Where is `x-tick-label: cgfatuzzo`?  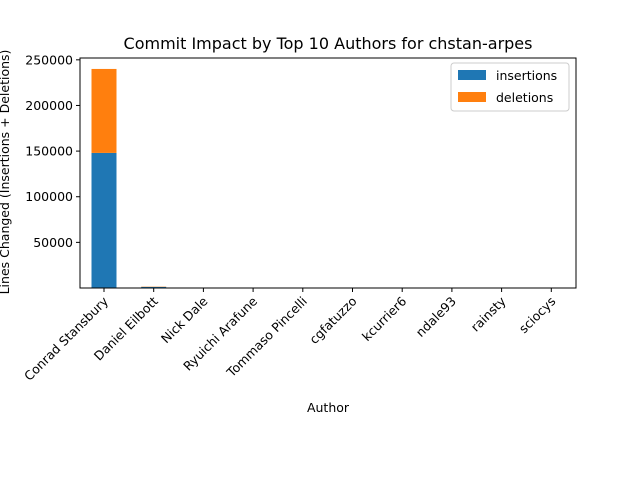
x-tick-label: cgfatuzzo is located at coordinates (332, 320).